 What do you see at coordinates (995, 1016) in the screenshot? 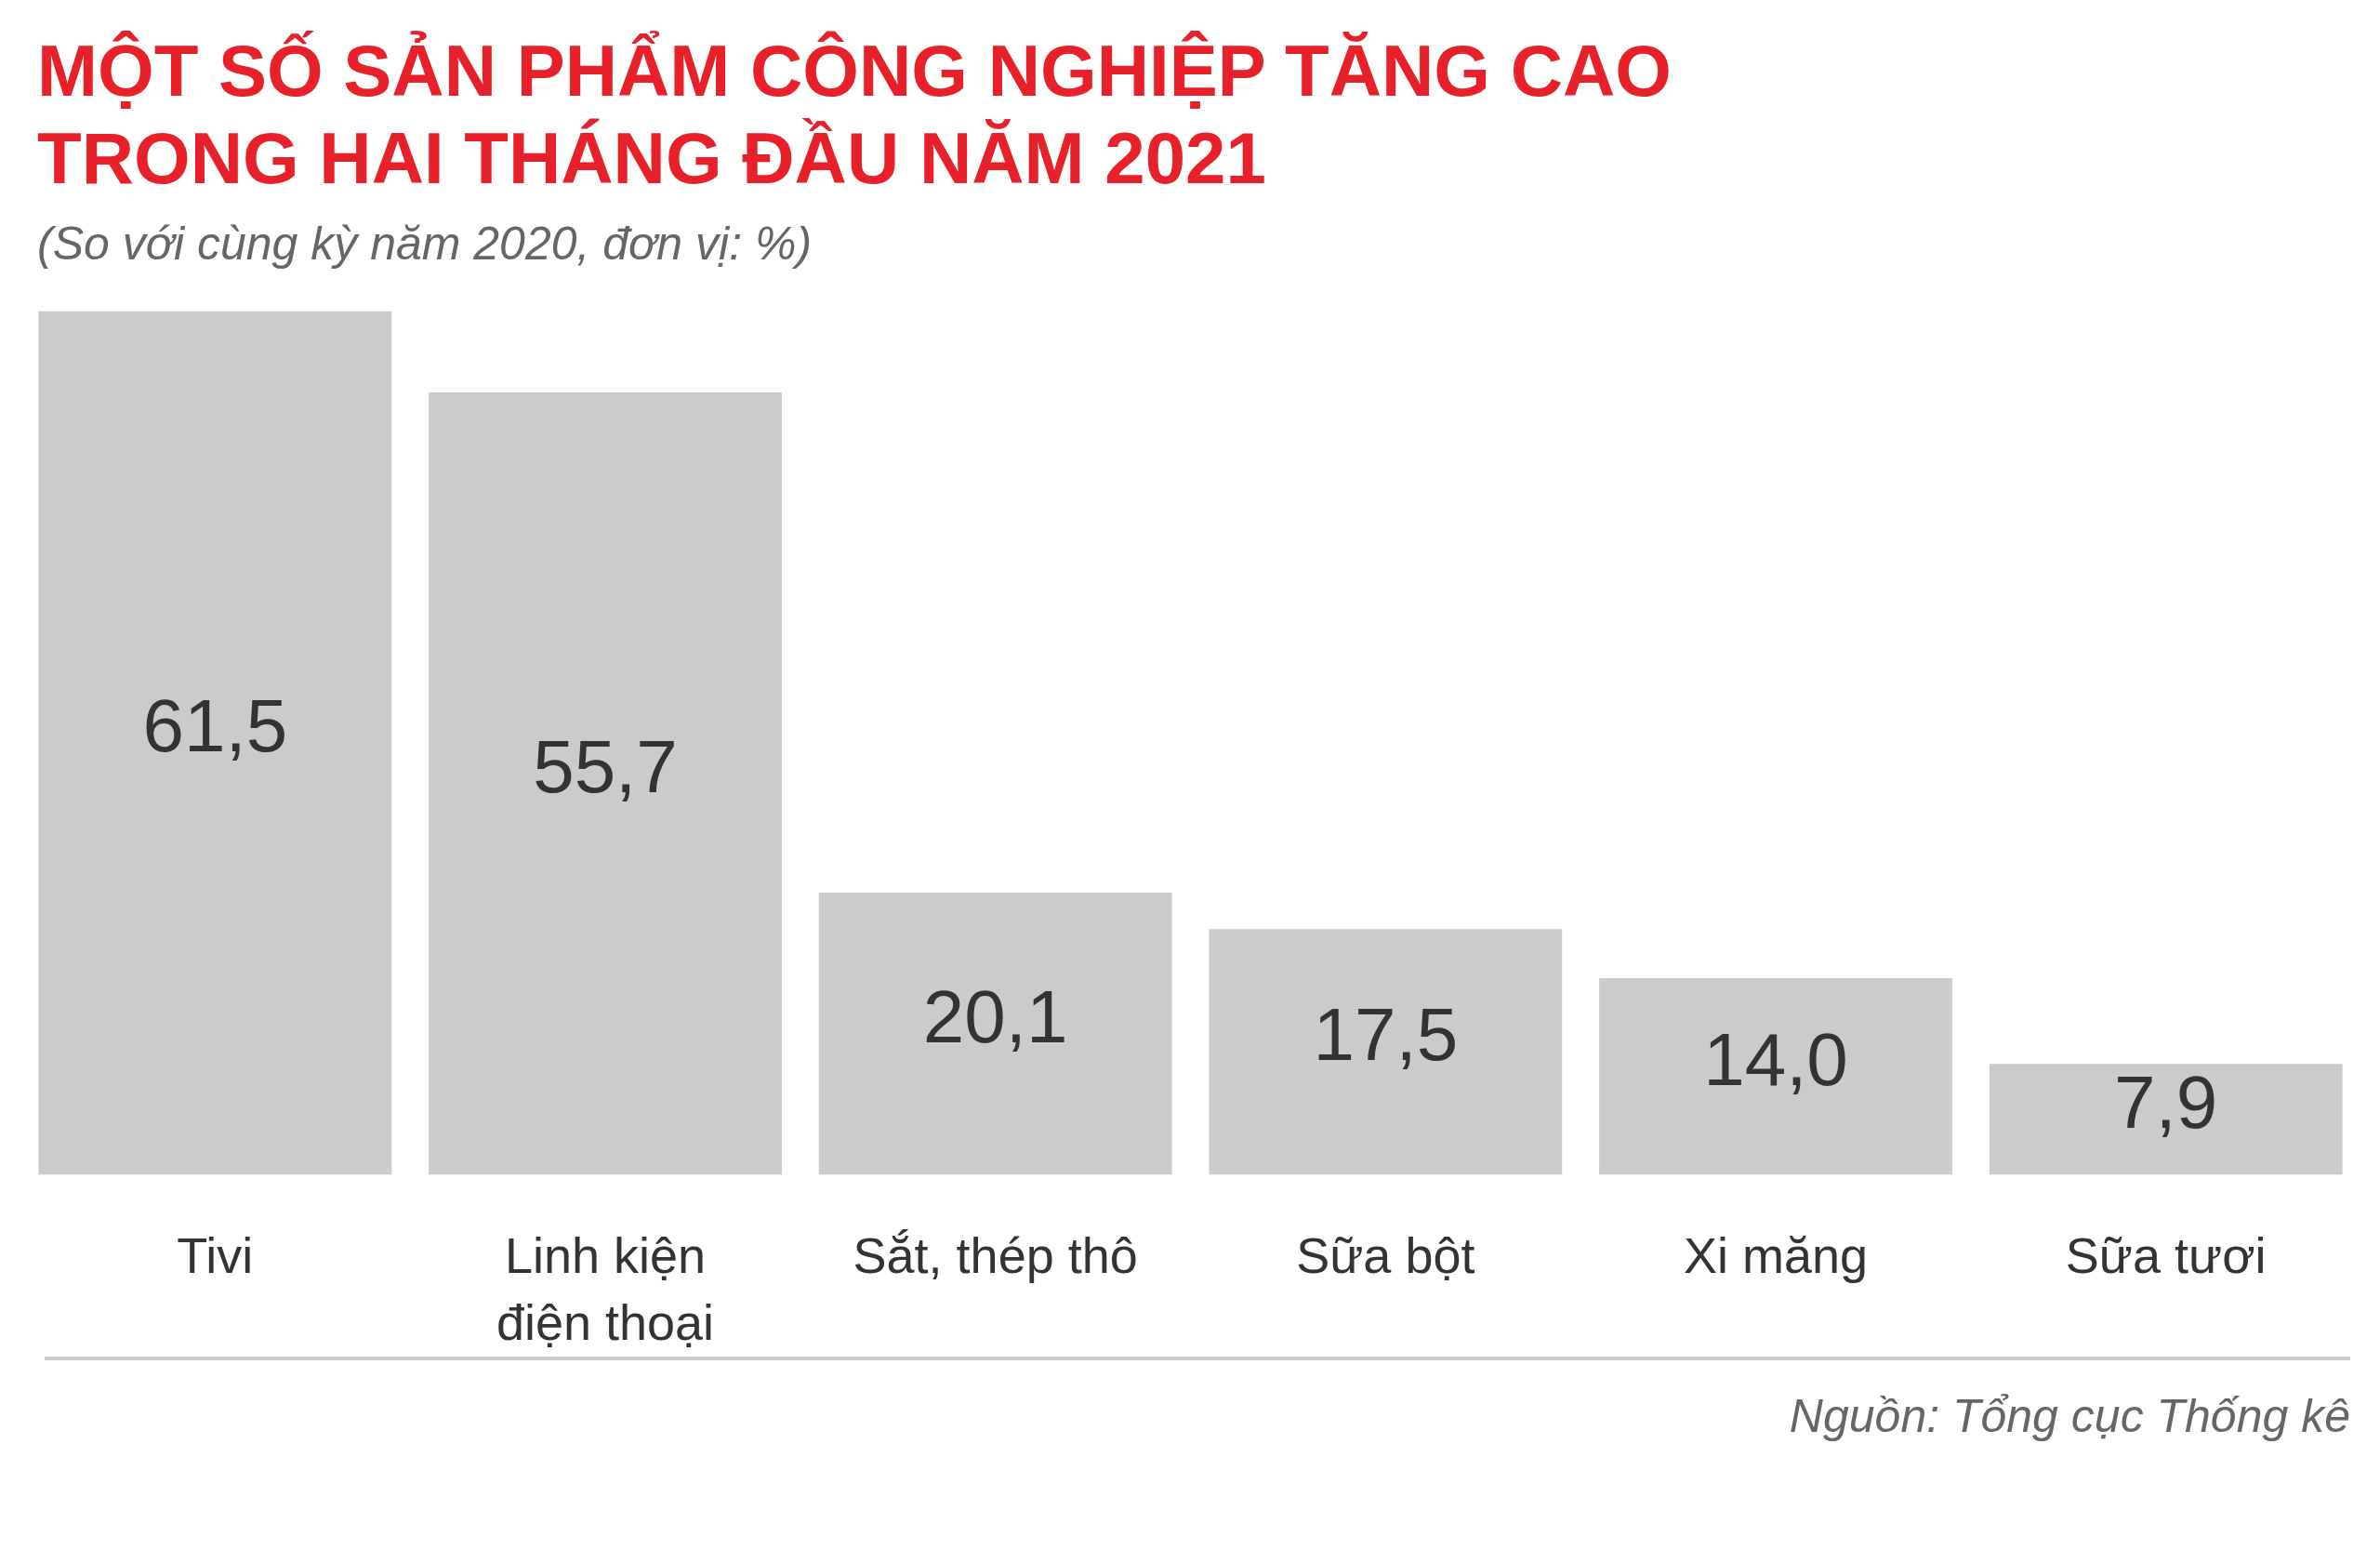
I see `data-label: 20,1` at bounding box center [995, 1016].